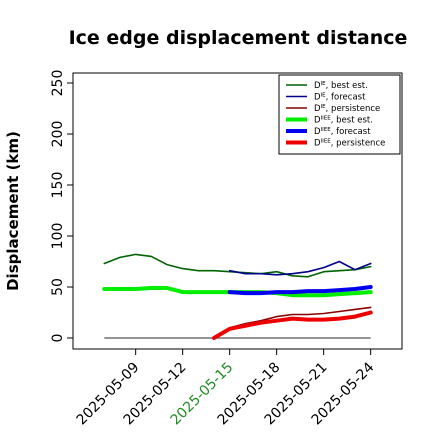 This screenshot has height=440, width=440. I want to click on chart-title: Ice edge displacement distance, so click(238, 38).